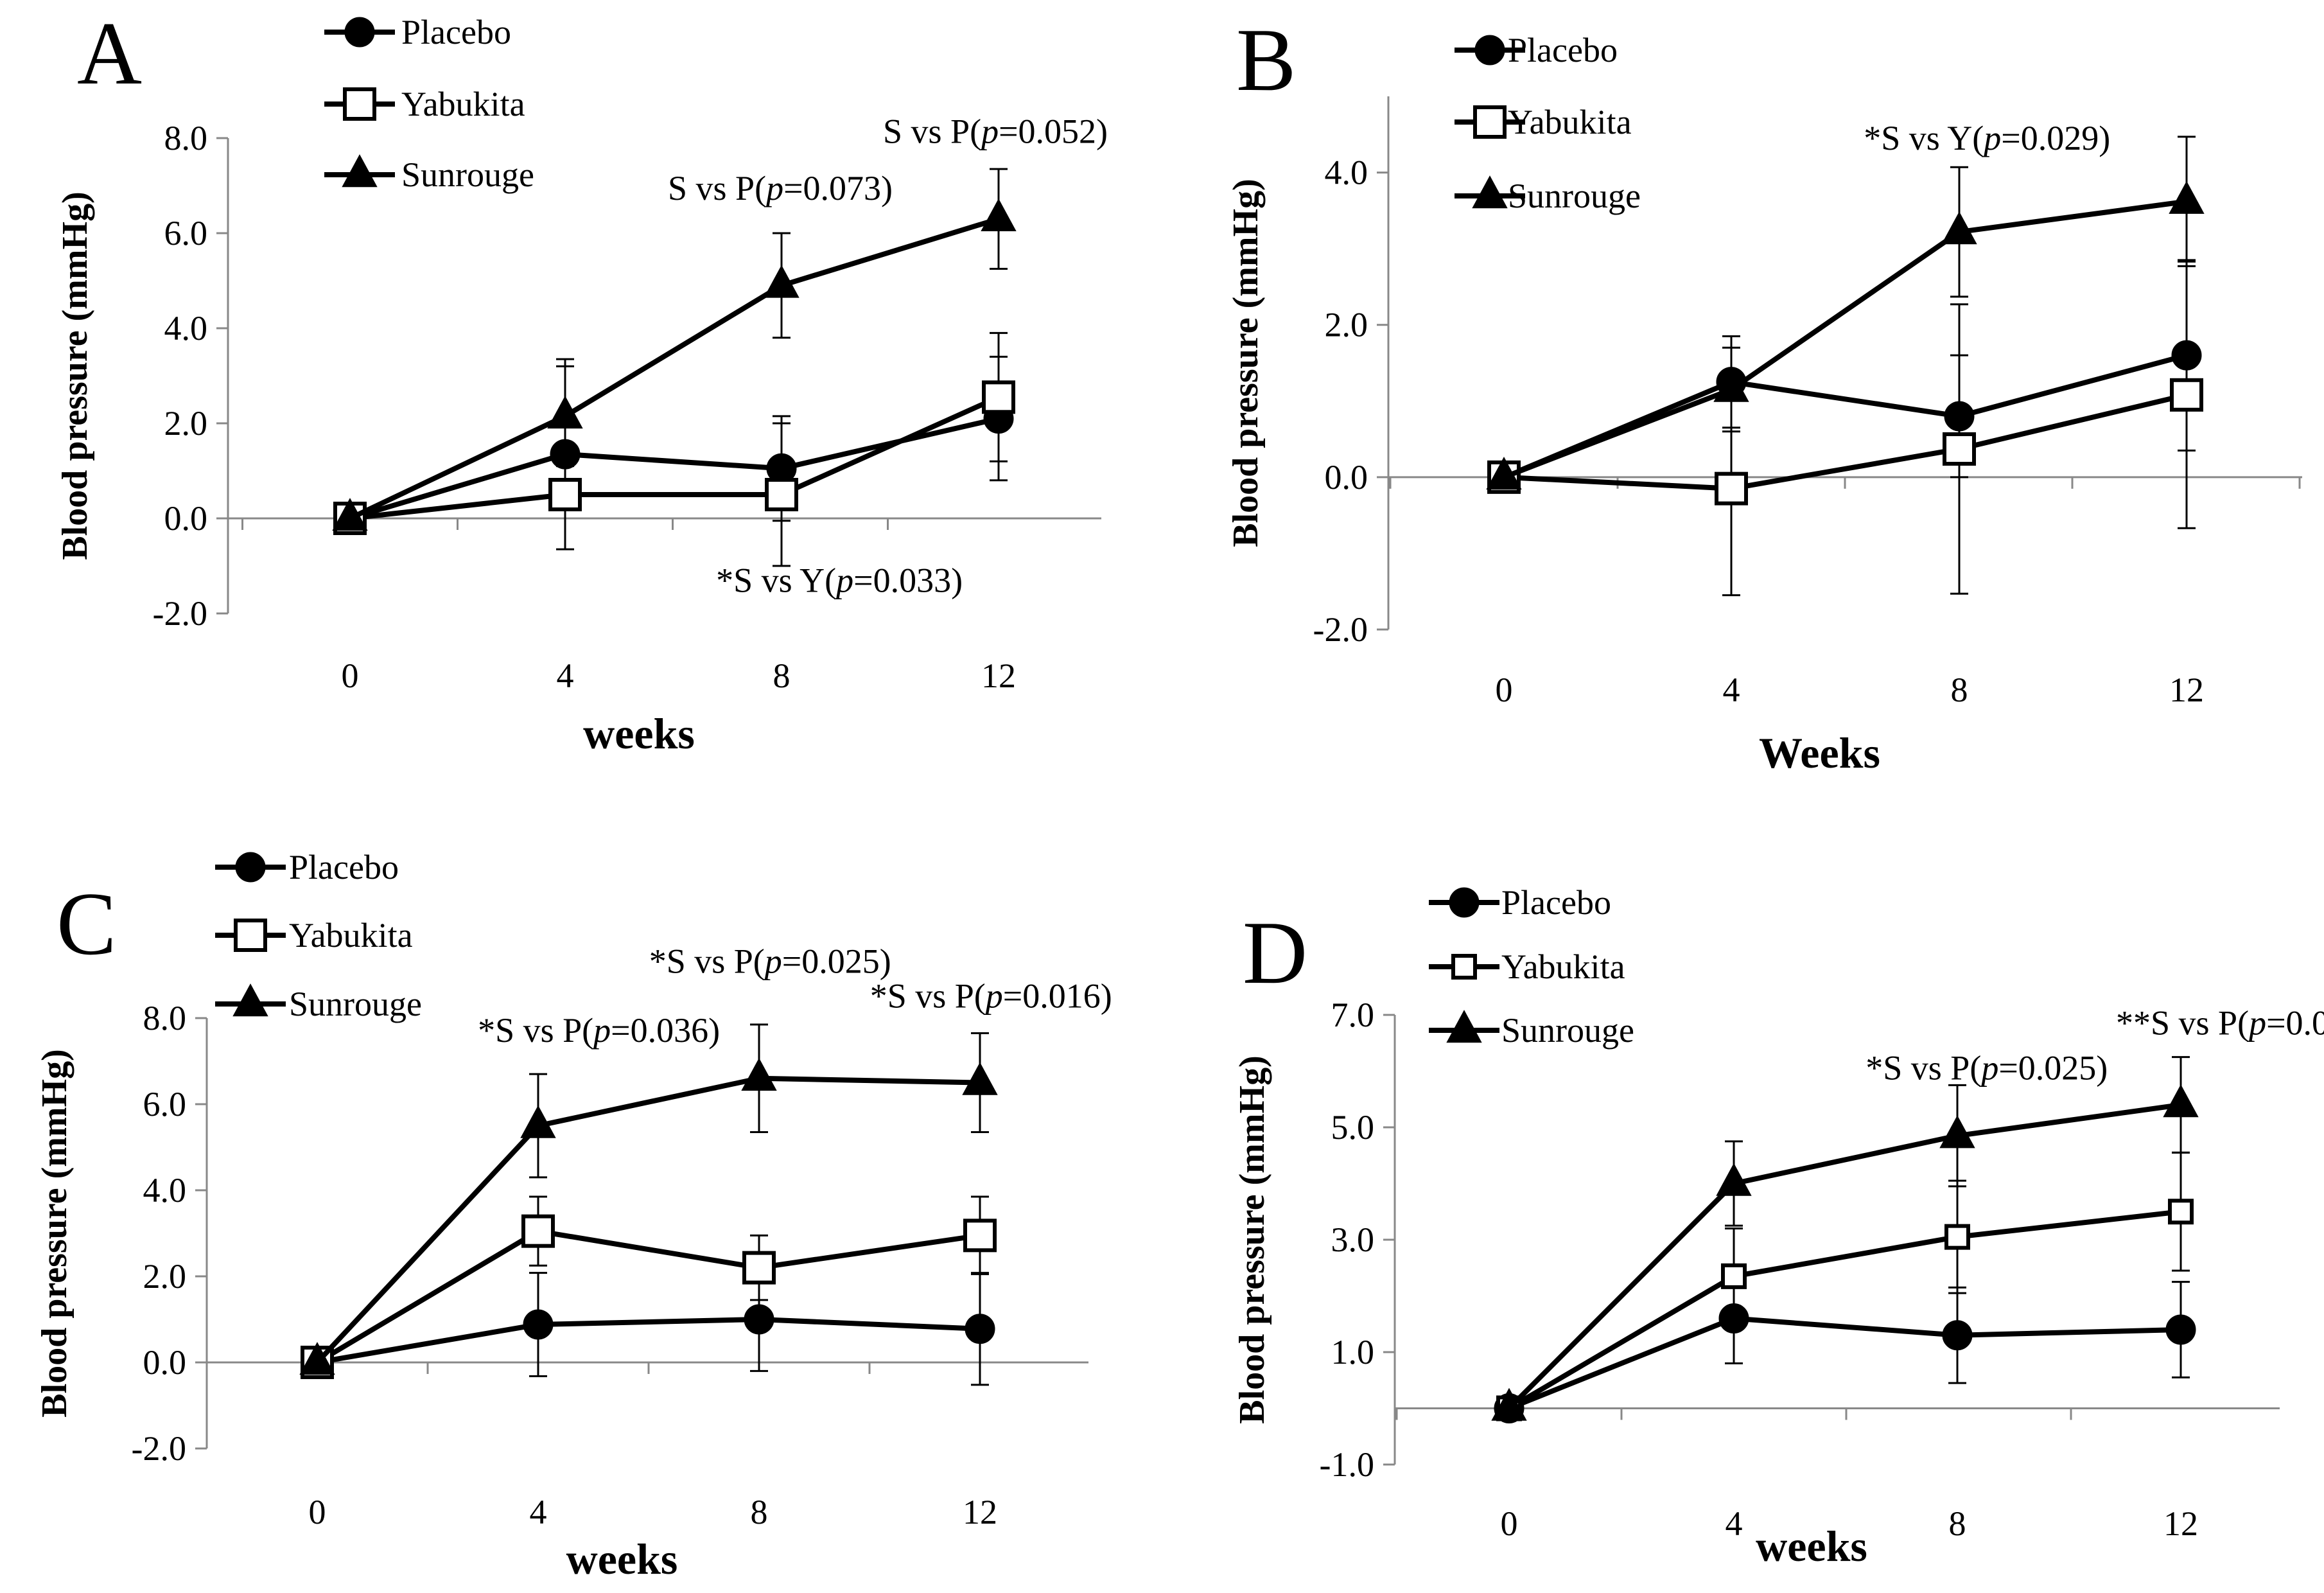  What do you see at coordinates (1266, 60) in the screenshot?
I see `panel-letter: B` at bounding box center [1266, 60].